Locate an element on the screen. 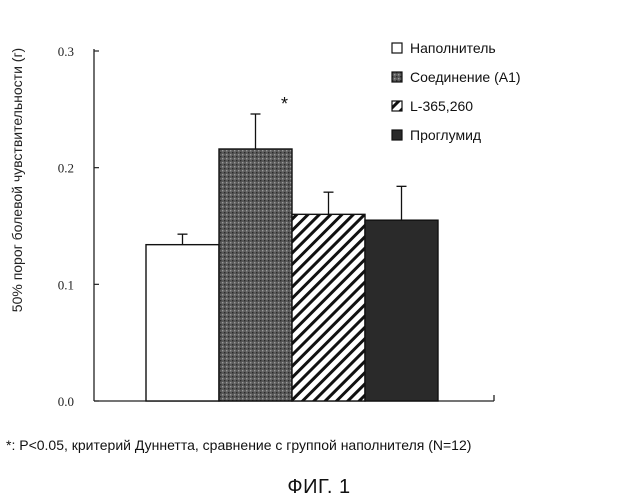  significance-marker: * is located at coordinates (284, 104).